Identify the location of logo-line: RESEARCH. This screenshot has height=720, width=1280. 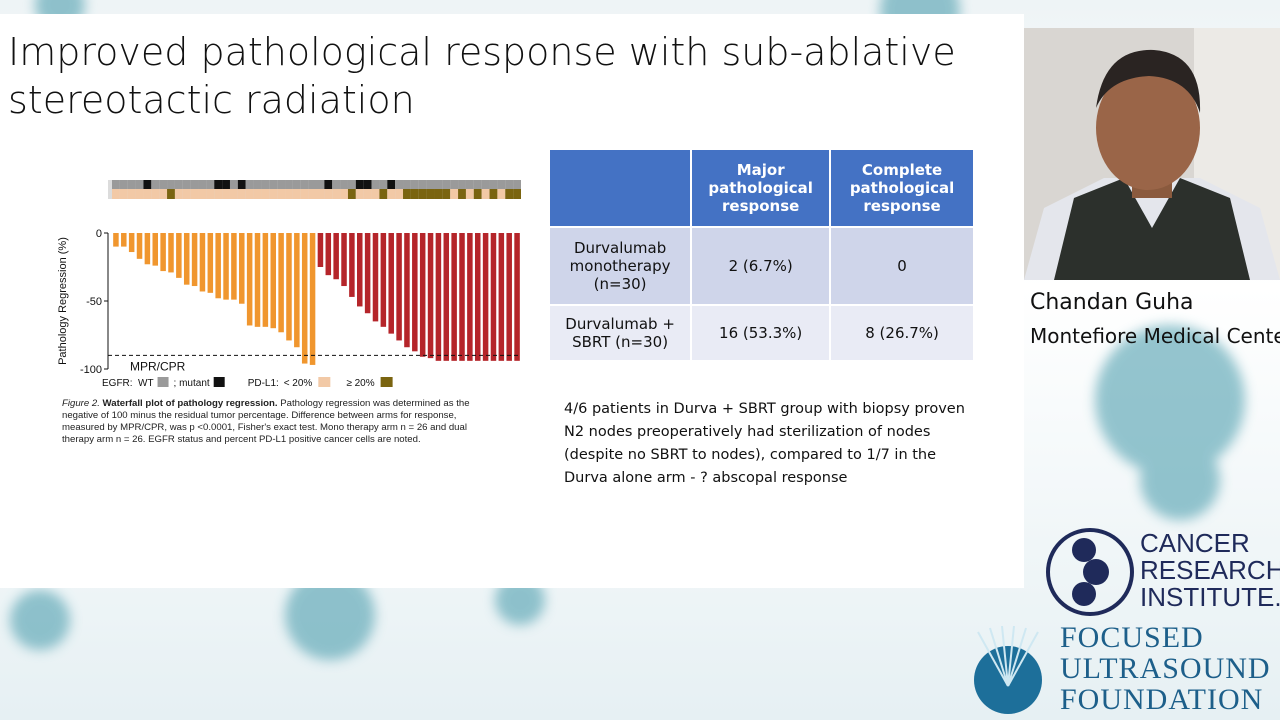
(1210, 570).